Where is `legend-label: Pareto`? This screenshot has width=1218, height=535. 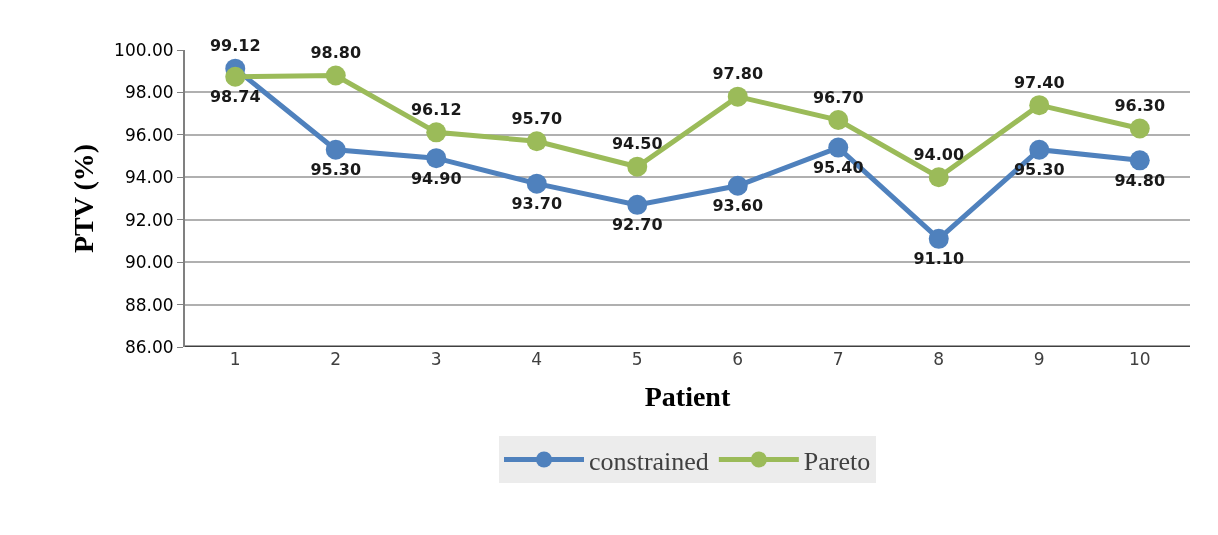
legend-label: Pareto is located at coordinates (837, 461).